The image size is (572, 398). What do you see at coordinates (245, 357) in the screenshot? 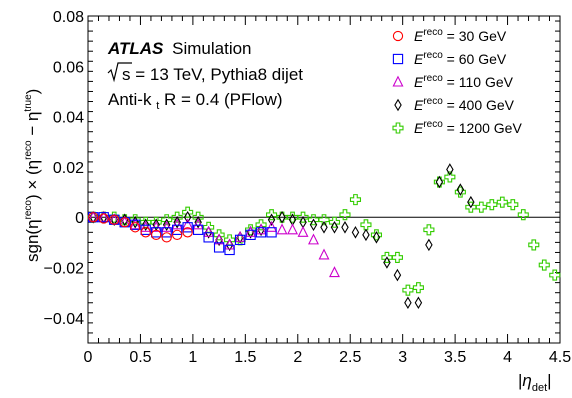
I see `x-tick-label: 1.5` at bounding box center [245, 357].